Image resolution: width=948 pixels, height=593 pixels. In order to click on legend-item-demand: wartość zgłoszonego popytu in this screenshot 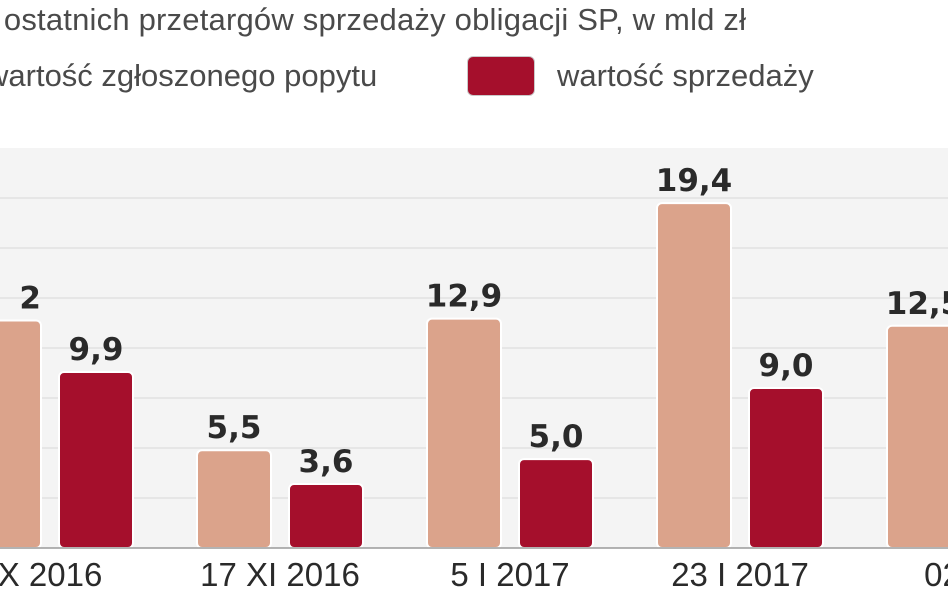, I will do `click(188, 76)`.